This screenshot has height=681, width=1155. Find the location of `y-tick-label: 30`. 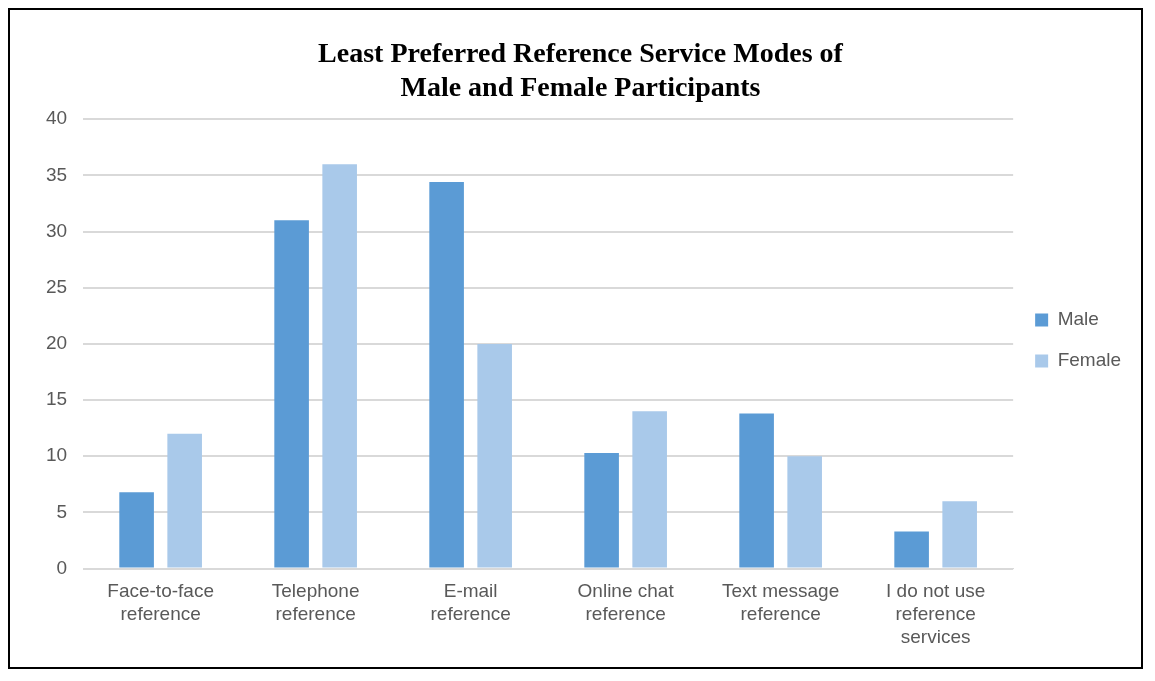

y-tick-label: 30 is located at coordinates (56, 230).